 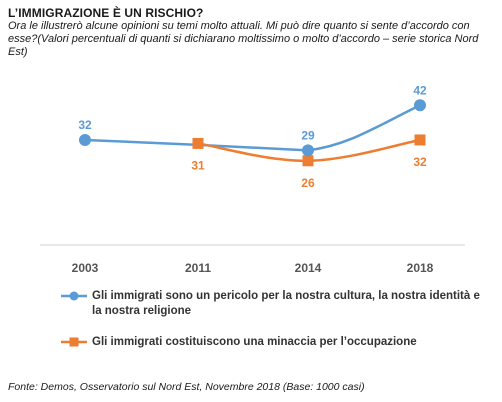 What do you see at coordinates (74, 296) in the screenshot?
I see `legend-key-circle-icon` at bounding box center [74, 296].